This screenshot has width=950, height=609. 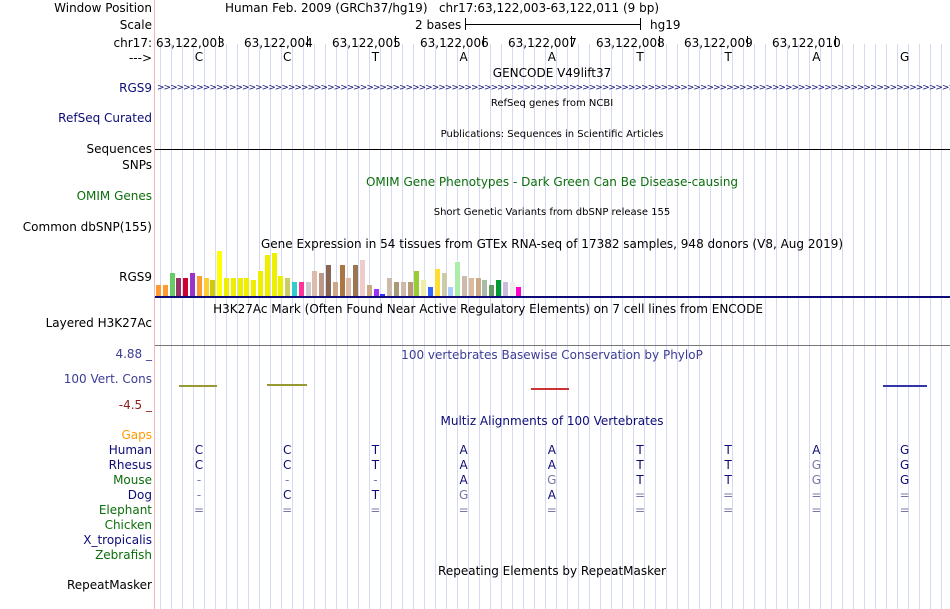 I want to click on gencode-track-title: GENCODE V49lift37, so click(x=552, y=73).